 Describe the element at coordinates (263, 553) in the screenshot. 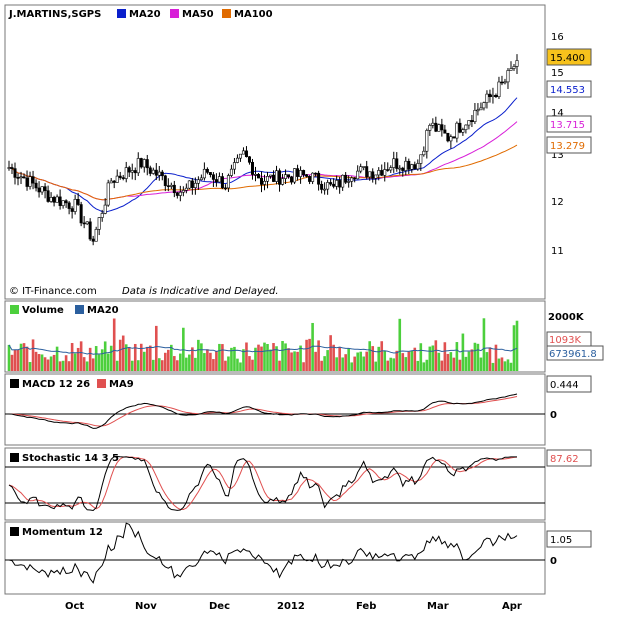

I see `momentum-line` at that location.